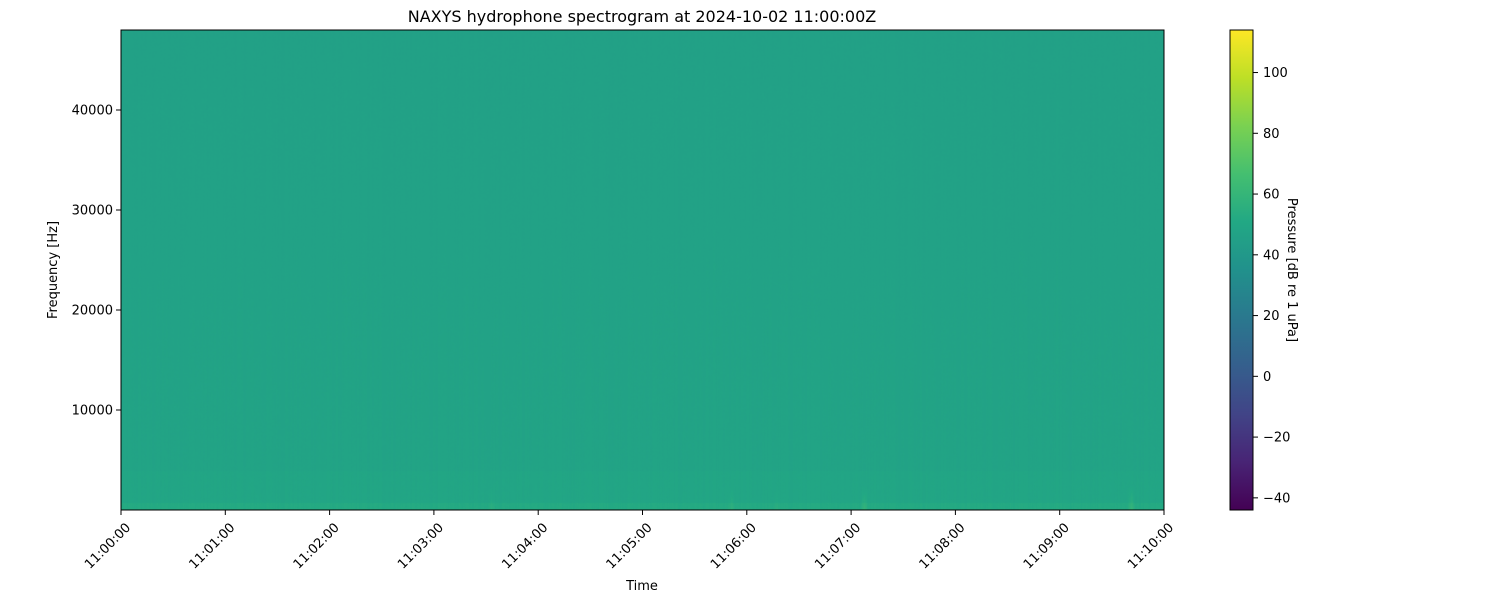 The width and height of the screenshot is (1500, 600). I want to click on x-tick-label: 11:04:00, so click(525, 546).